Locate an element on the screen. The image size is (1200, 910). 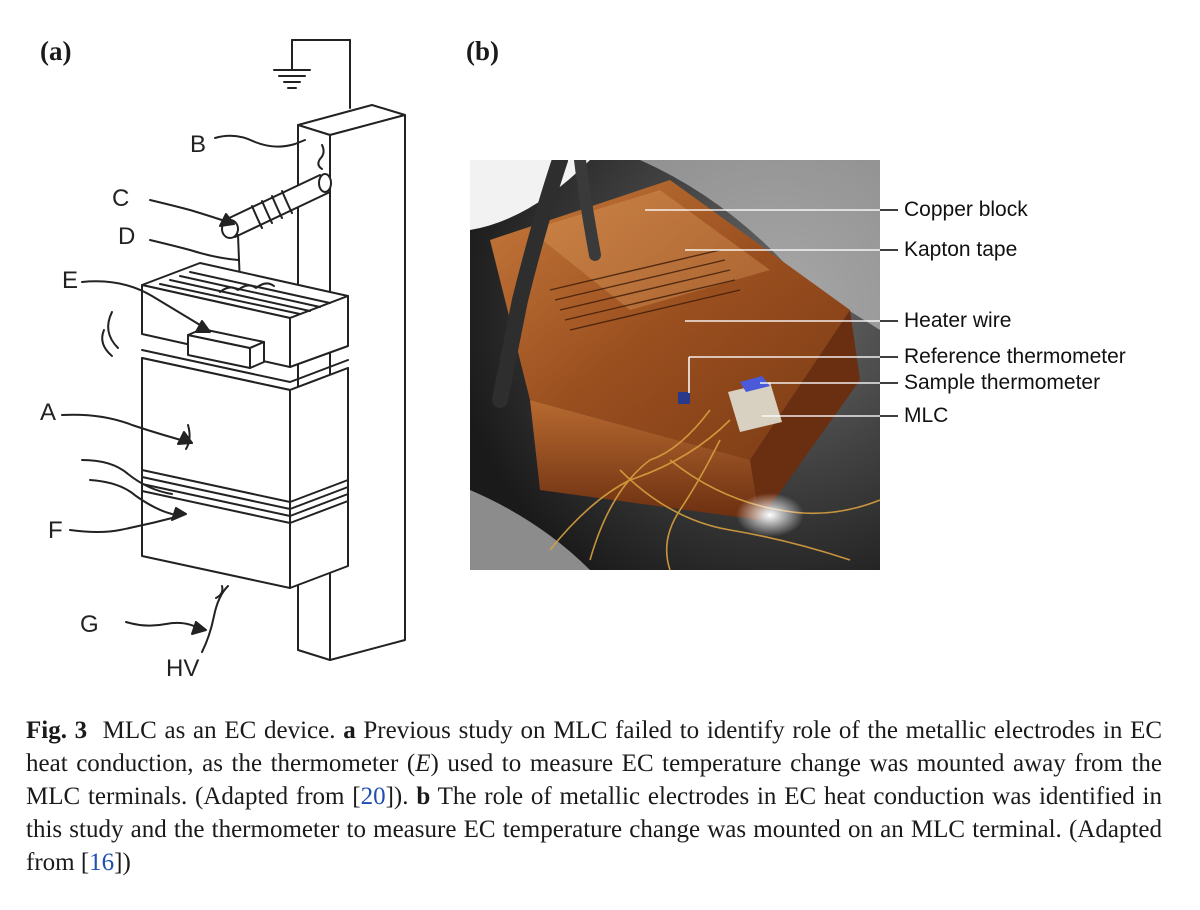
pointer-e is located at coordinates (146, 306).